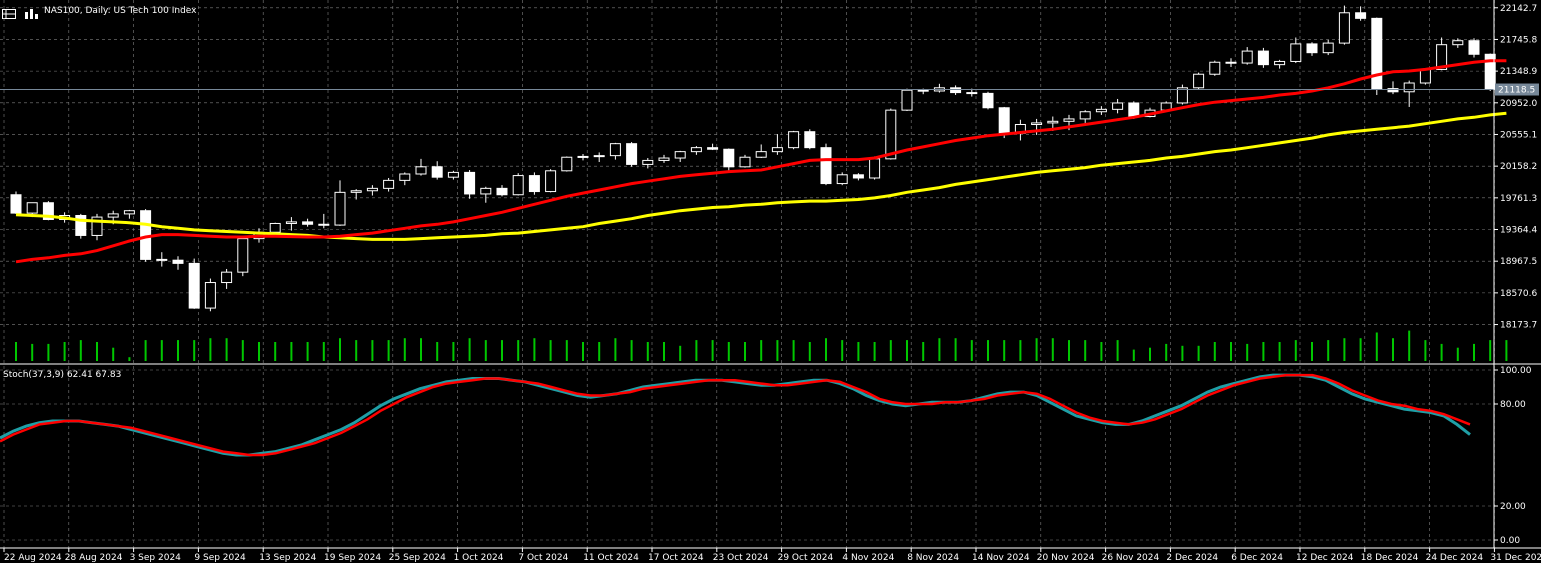 The height and width of the screenshot is (563, 1541). Describe the element at coordinates (287, 558) in the screenshot. I see `date-tick-label: 13 Sep 2024` at that location.